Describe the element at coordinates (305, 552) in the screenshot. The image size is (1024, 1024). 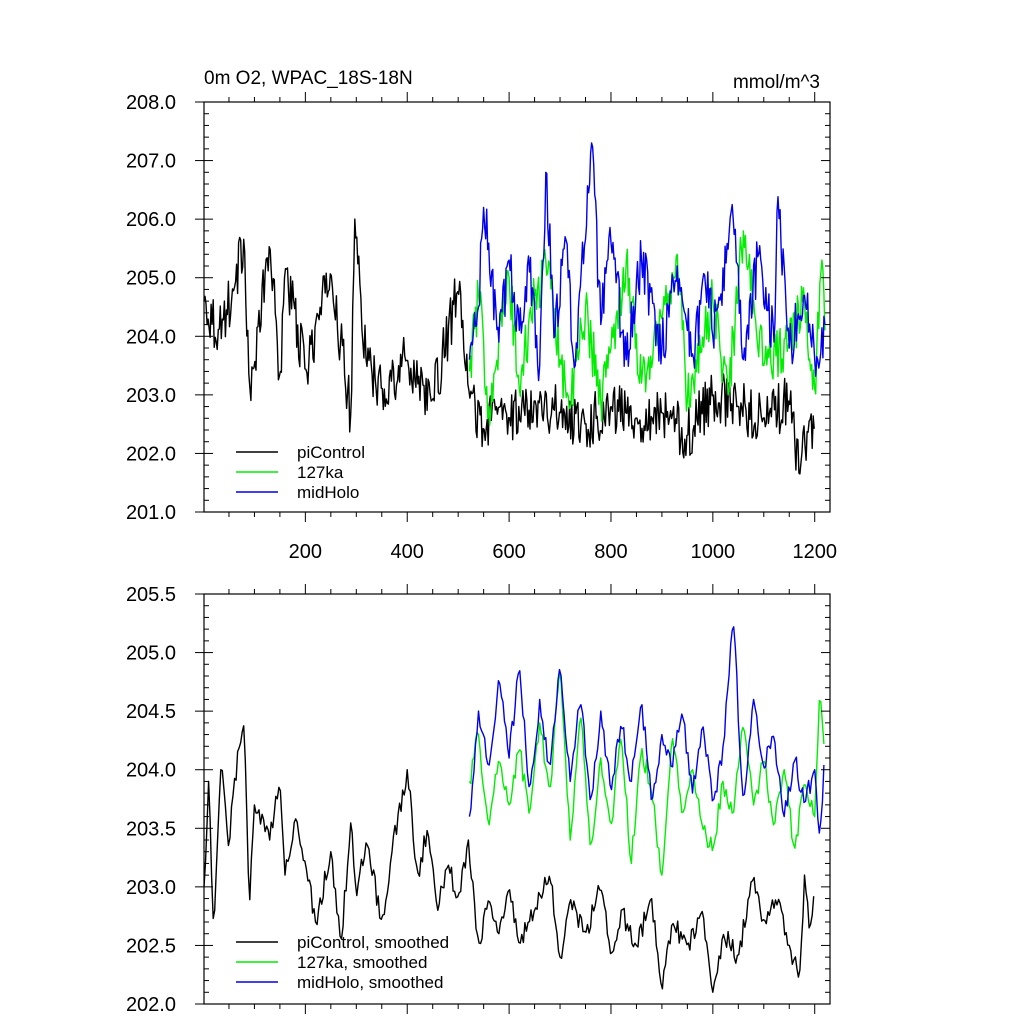
I see `x-tick-label: 200` at that location.